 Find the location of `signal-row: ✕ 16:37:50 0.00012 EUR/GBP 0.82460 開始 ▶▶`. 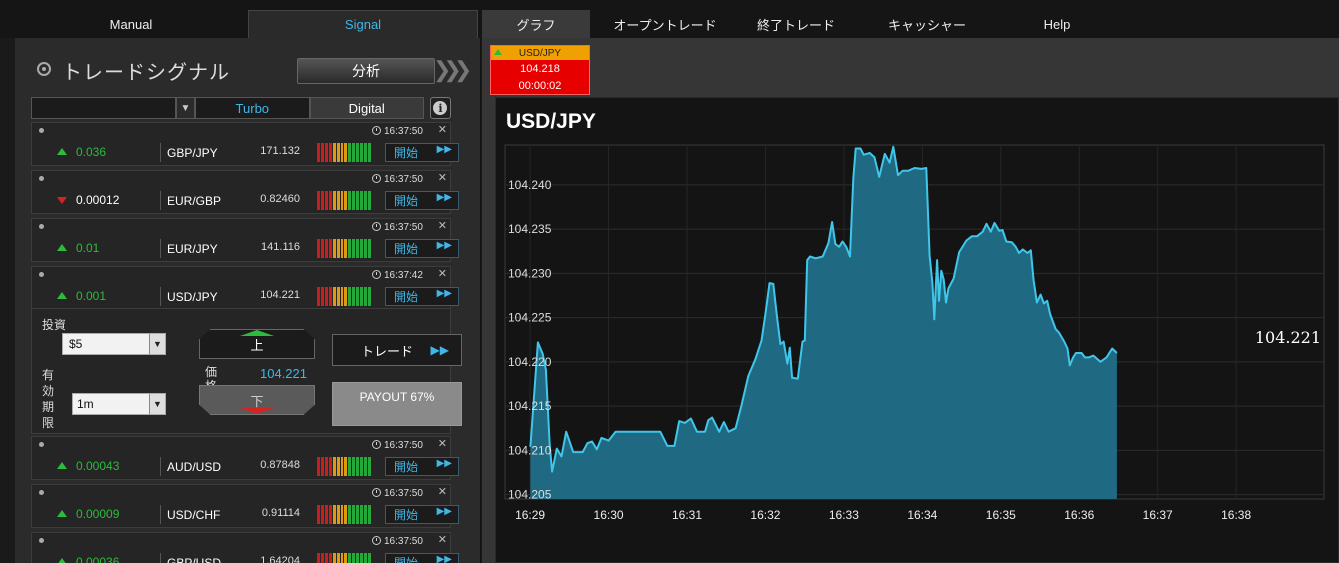

signal-row: ✕ 16:37:50 0.00012 EUR/GBP 0.82460 開始 ▶▶ is located at coordinates (245, 192).